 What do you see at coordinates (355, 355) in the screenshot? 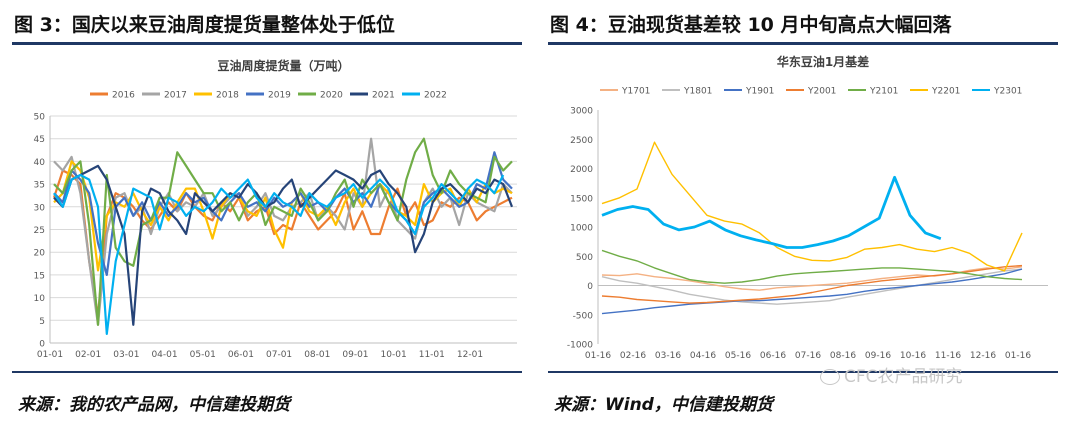
I see `x-tick-label: 09-01` at bounding box center [355, 355].